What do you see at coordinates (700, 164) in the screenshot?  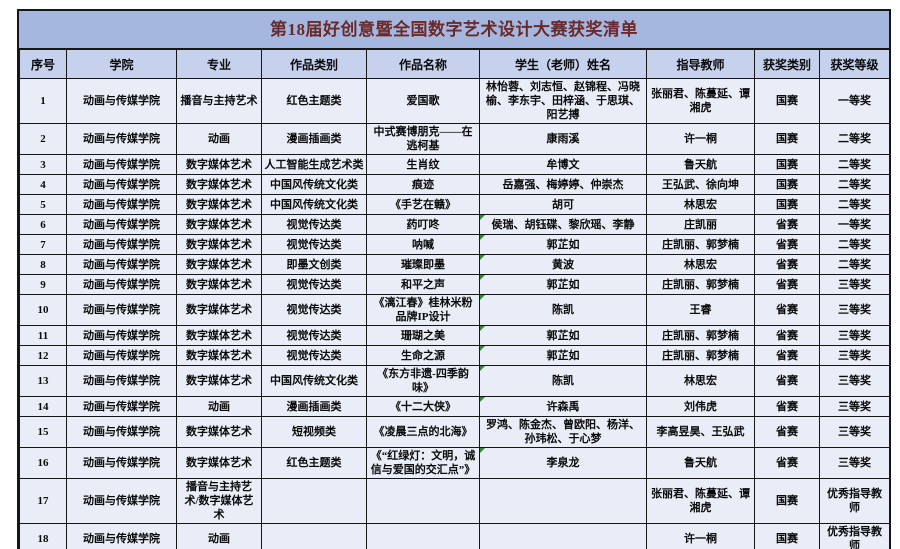 I see `cell-advisors: 鲁天航` at bounding box center [700, 164].